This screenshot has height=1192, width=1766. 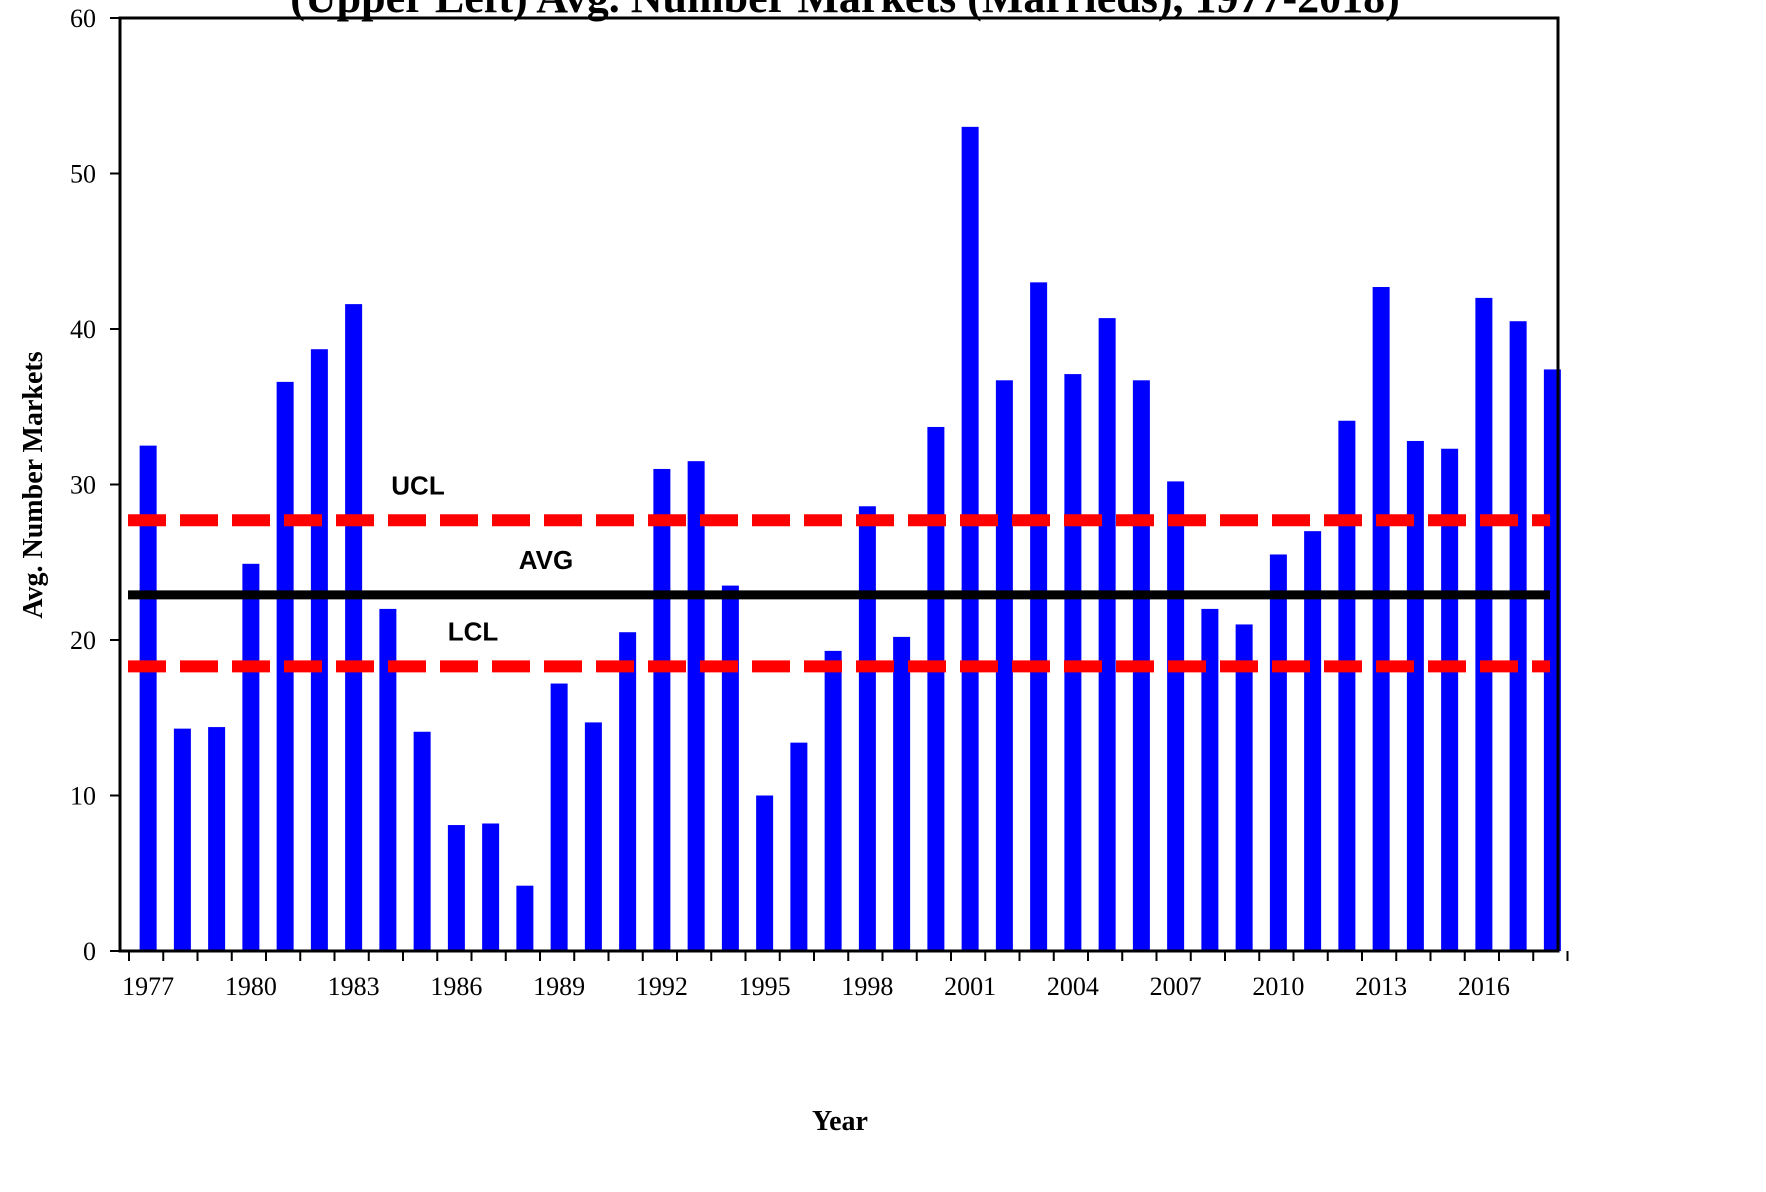 I want to click on y-tick-label: 40, so click(x=83, y=329).